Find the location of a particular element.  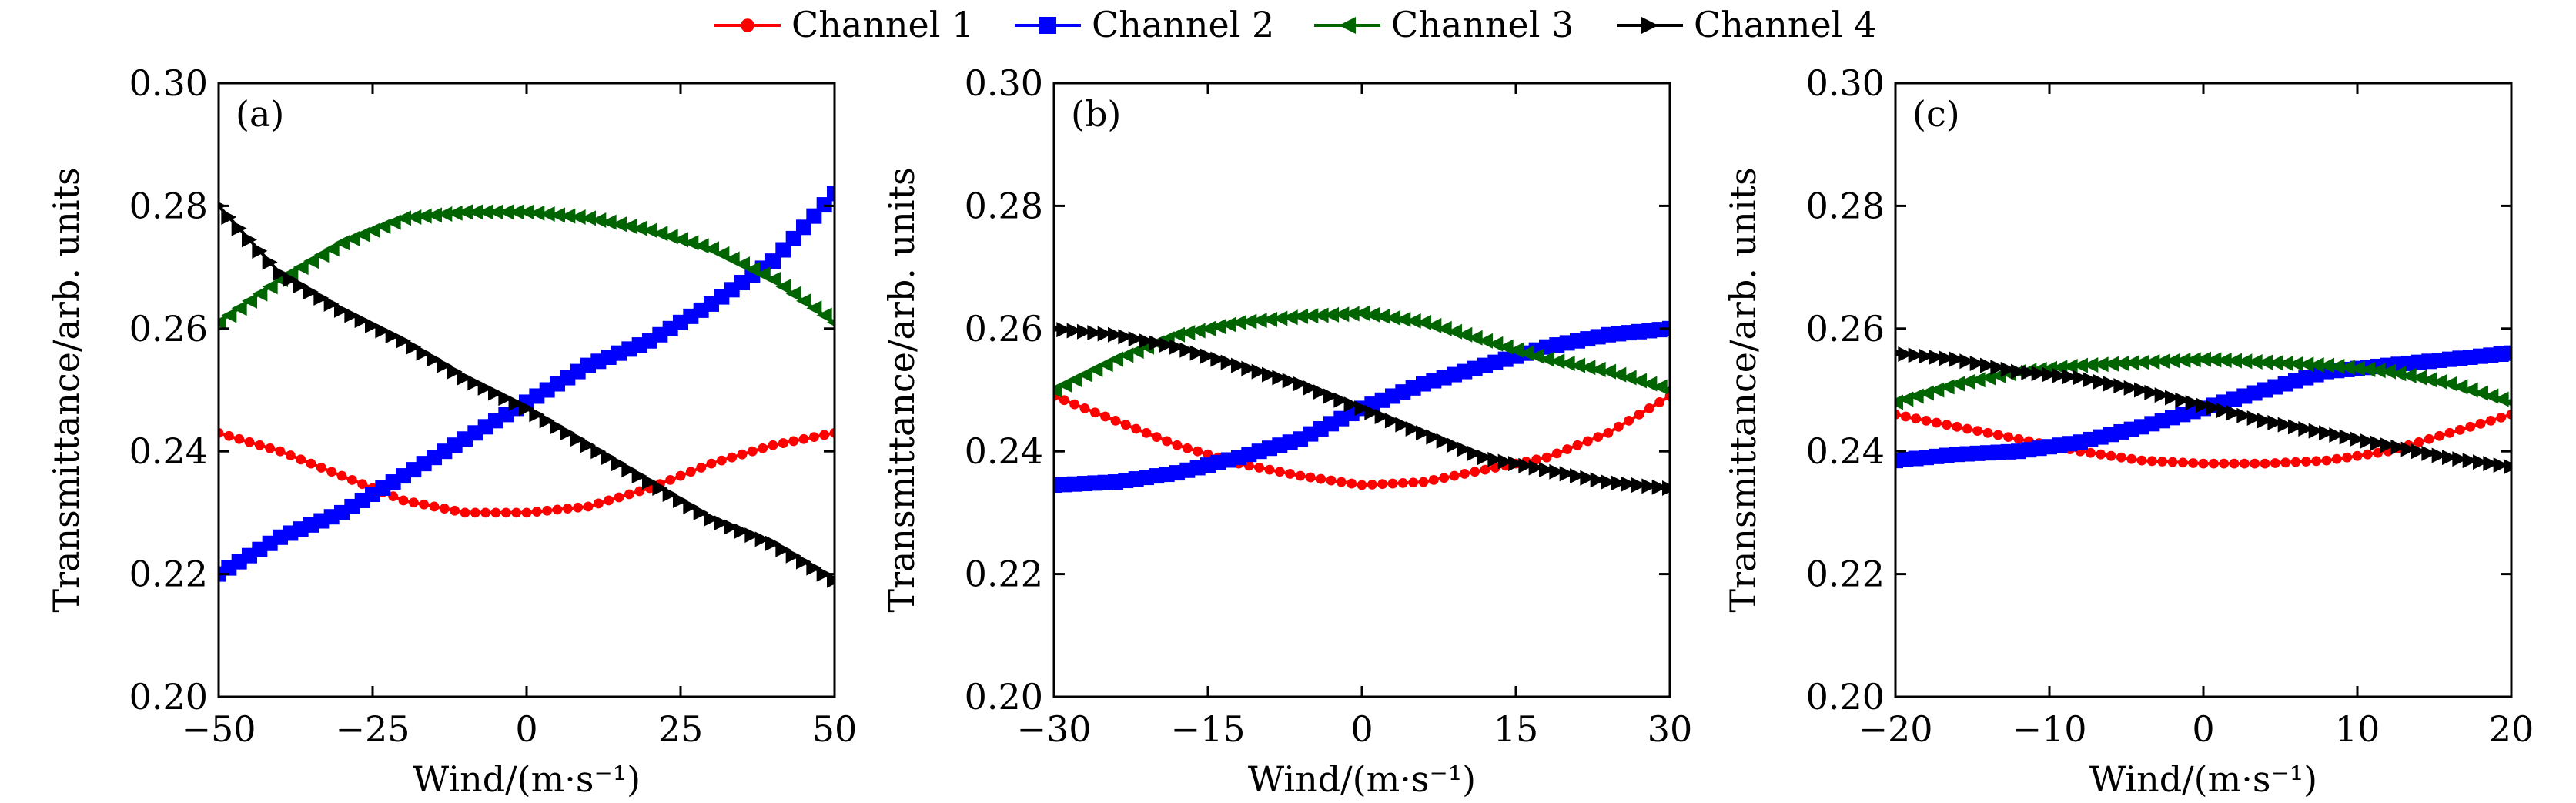

legend-label: Channel 4 is located at coordinates (1785, 24).